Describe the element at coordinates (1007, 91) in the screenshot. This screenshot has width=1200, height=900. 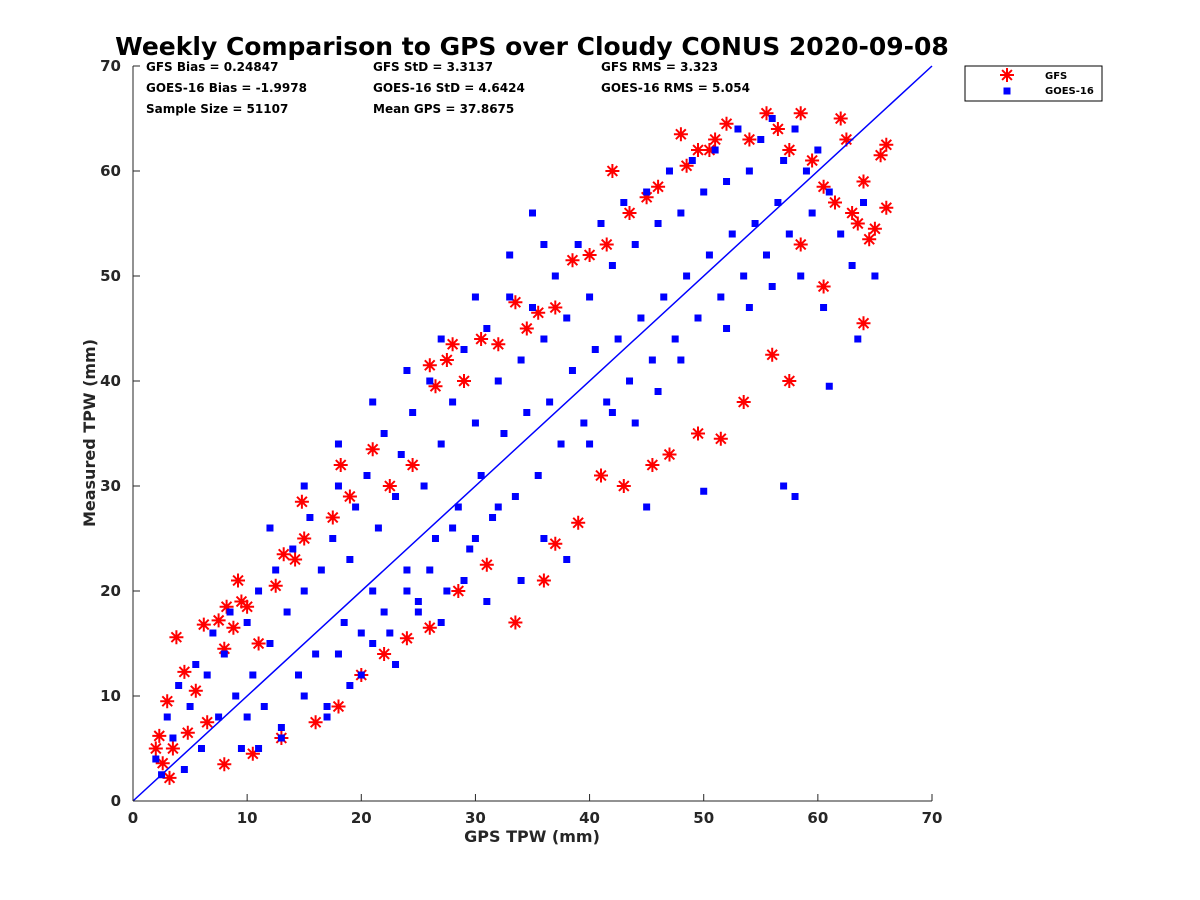
I see `legend-goes16-marker` at that location.